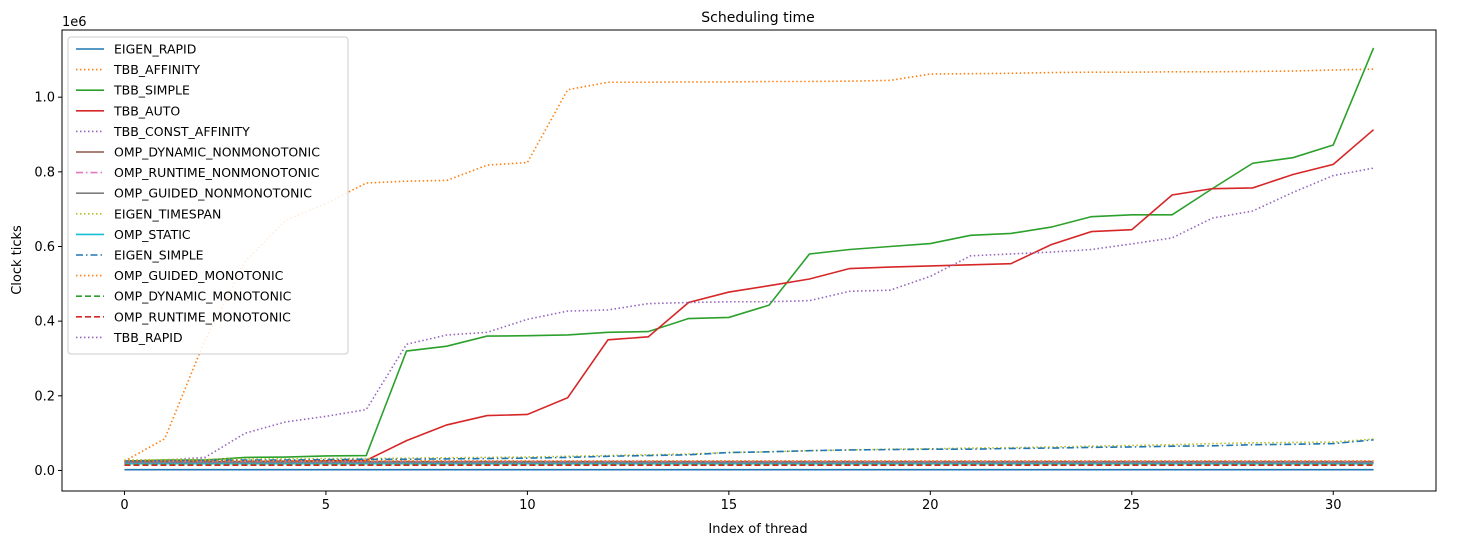 This screenshot has width=1466, height=545. What do you see at coordinates (1132, 505) in the screenshot?
I see `x-tick-label: 25` at bounding box center [1132, 505].